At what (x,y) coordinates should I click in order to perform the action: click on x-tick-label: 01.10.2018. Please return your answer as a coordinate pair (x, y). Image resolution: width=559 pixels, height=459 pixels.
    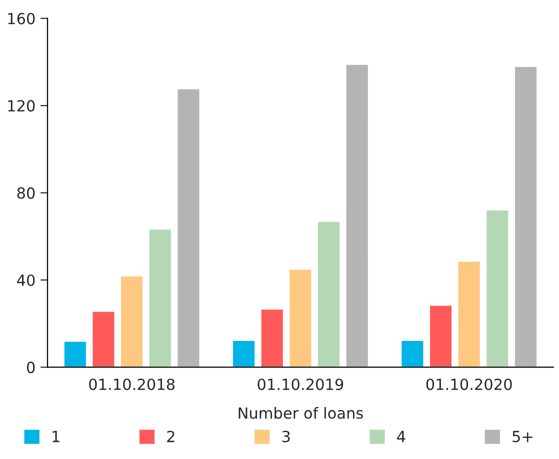
    Looking at the image, I should click on (132, 384).